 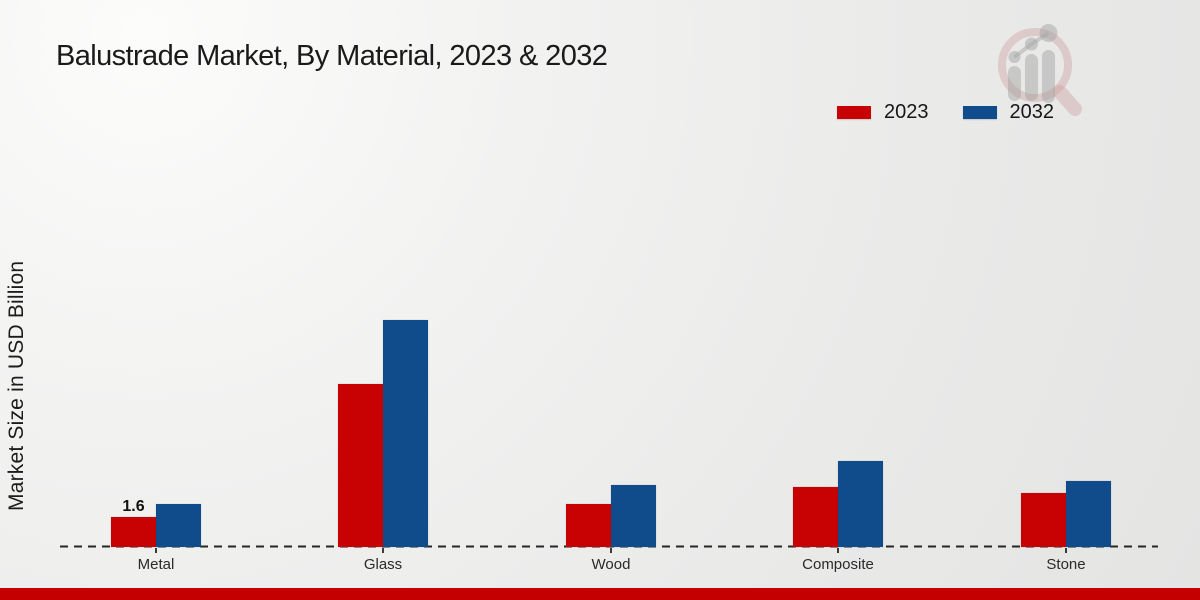 I want to click on legend-item-2023: 2023, so click(x=883, y=112).